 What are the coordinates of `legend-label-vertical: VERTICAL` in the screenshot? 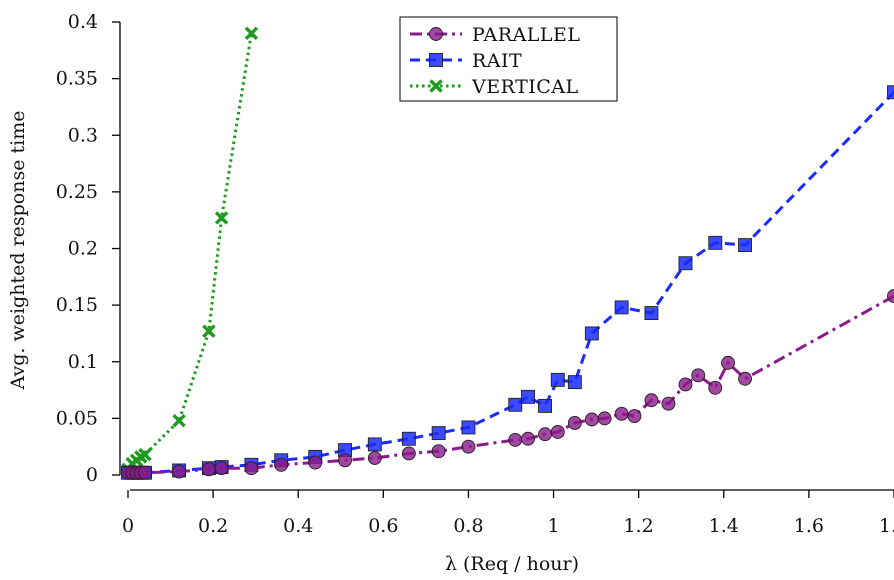 It's located at (525, 87).